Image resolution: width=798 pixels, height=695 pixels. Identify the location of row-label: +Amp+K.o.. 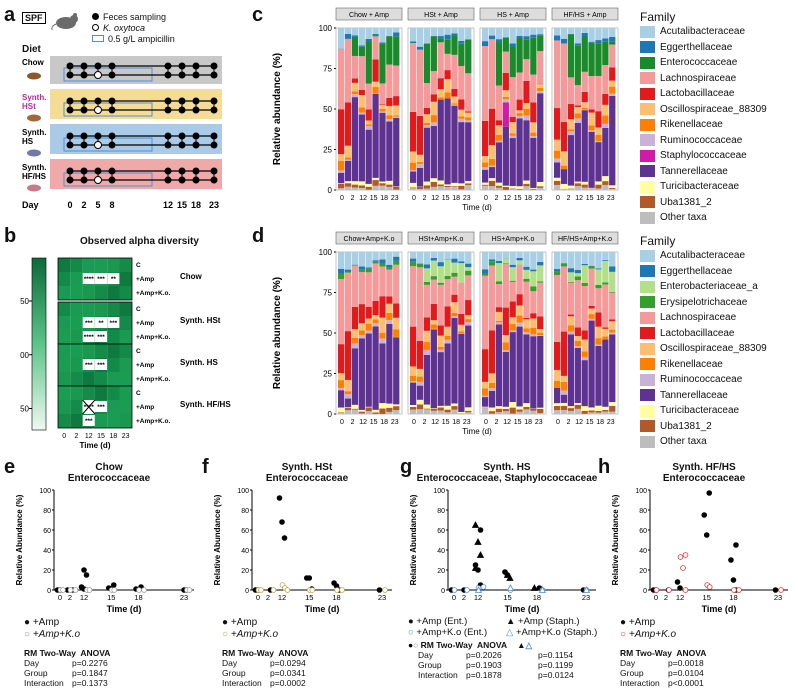
(153, 293).